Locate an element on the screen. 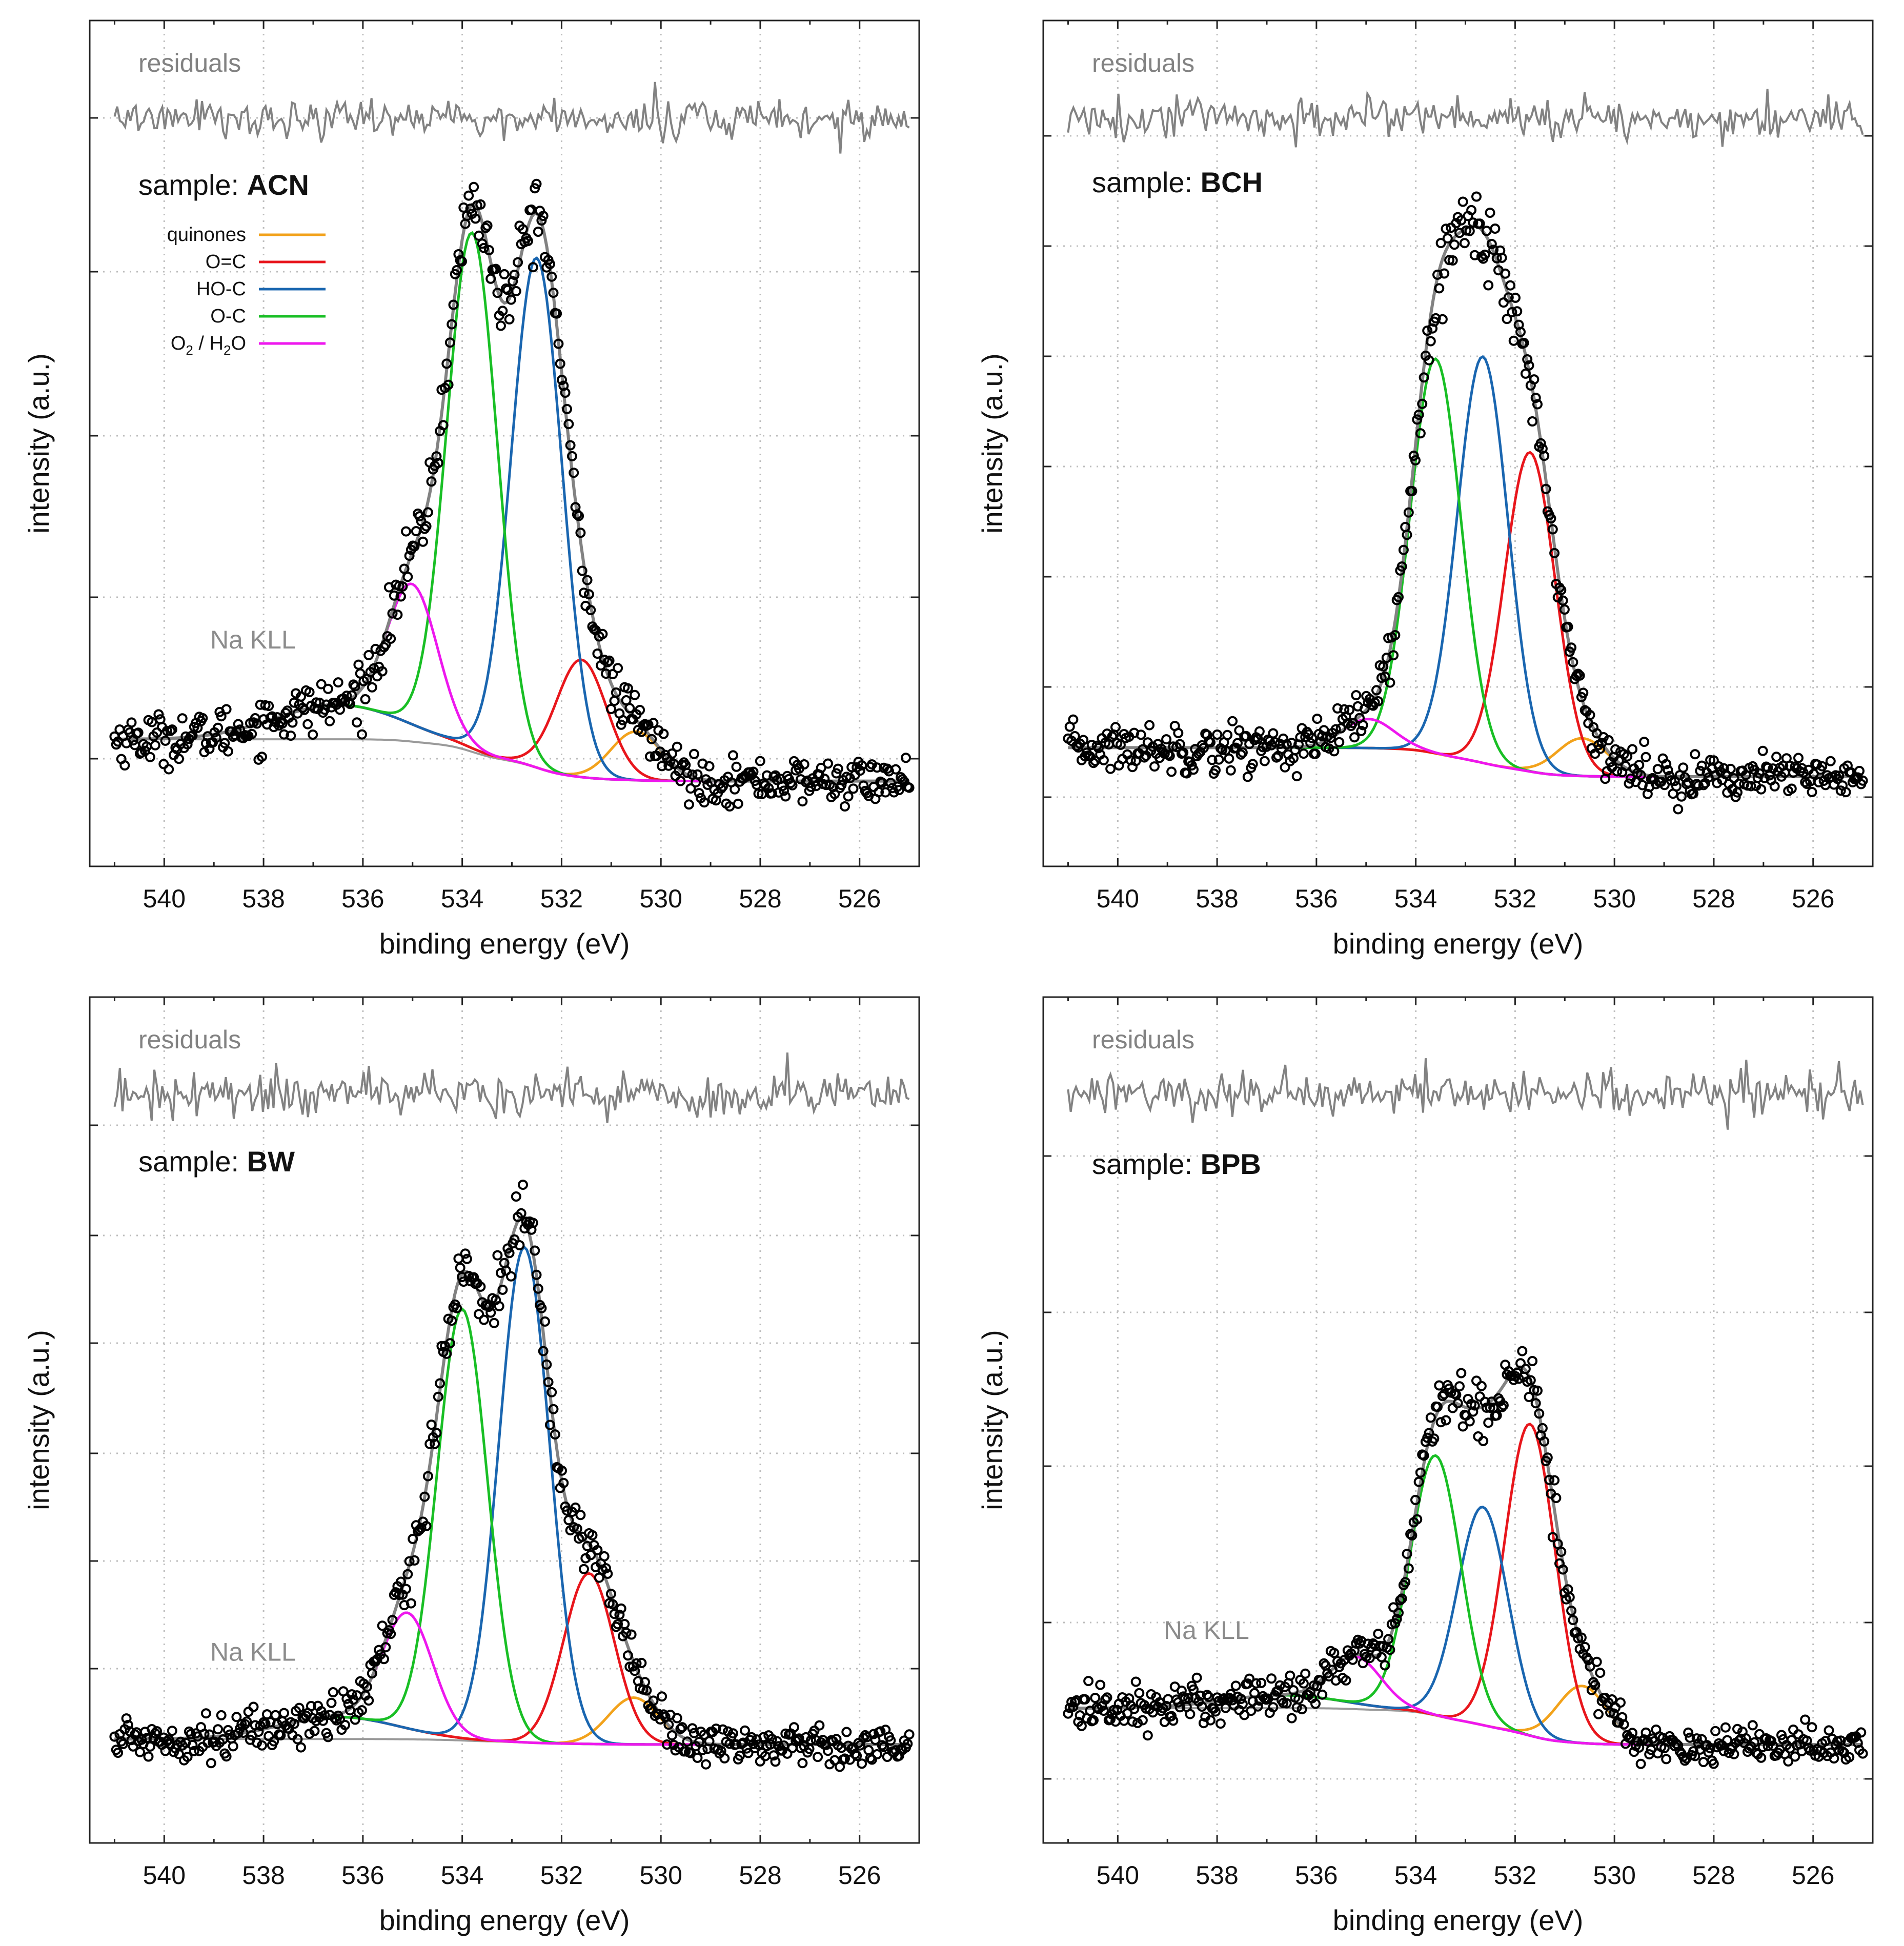 This screenshot has height=1946, width=1904. residuals-label: residuals is located at coordinates (190, 63).